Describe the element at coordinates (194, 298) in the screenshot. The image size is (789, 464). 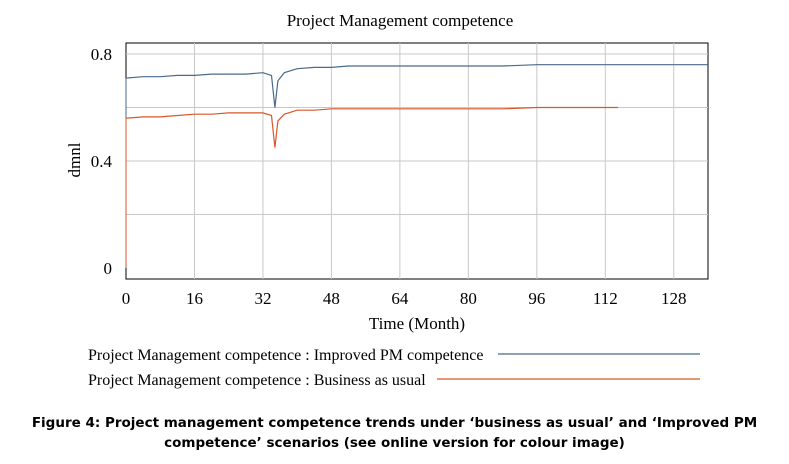
I see `x-tick-label: 16` at that location.